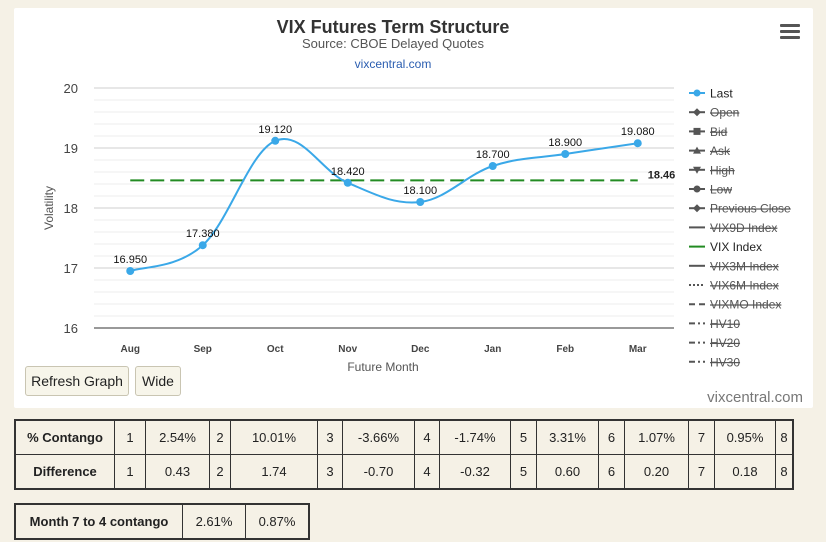 The width and height of the screenshot is (826, 542). I want to click on value-cell: 2.54%, so click(177, 437).